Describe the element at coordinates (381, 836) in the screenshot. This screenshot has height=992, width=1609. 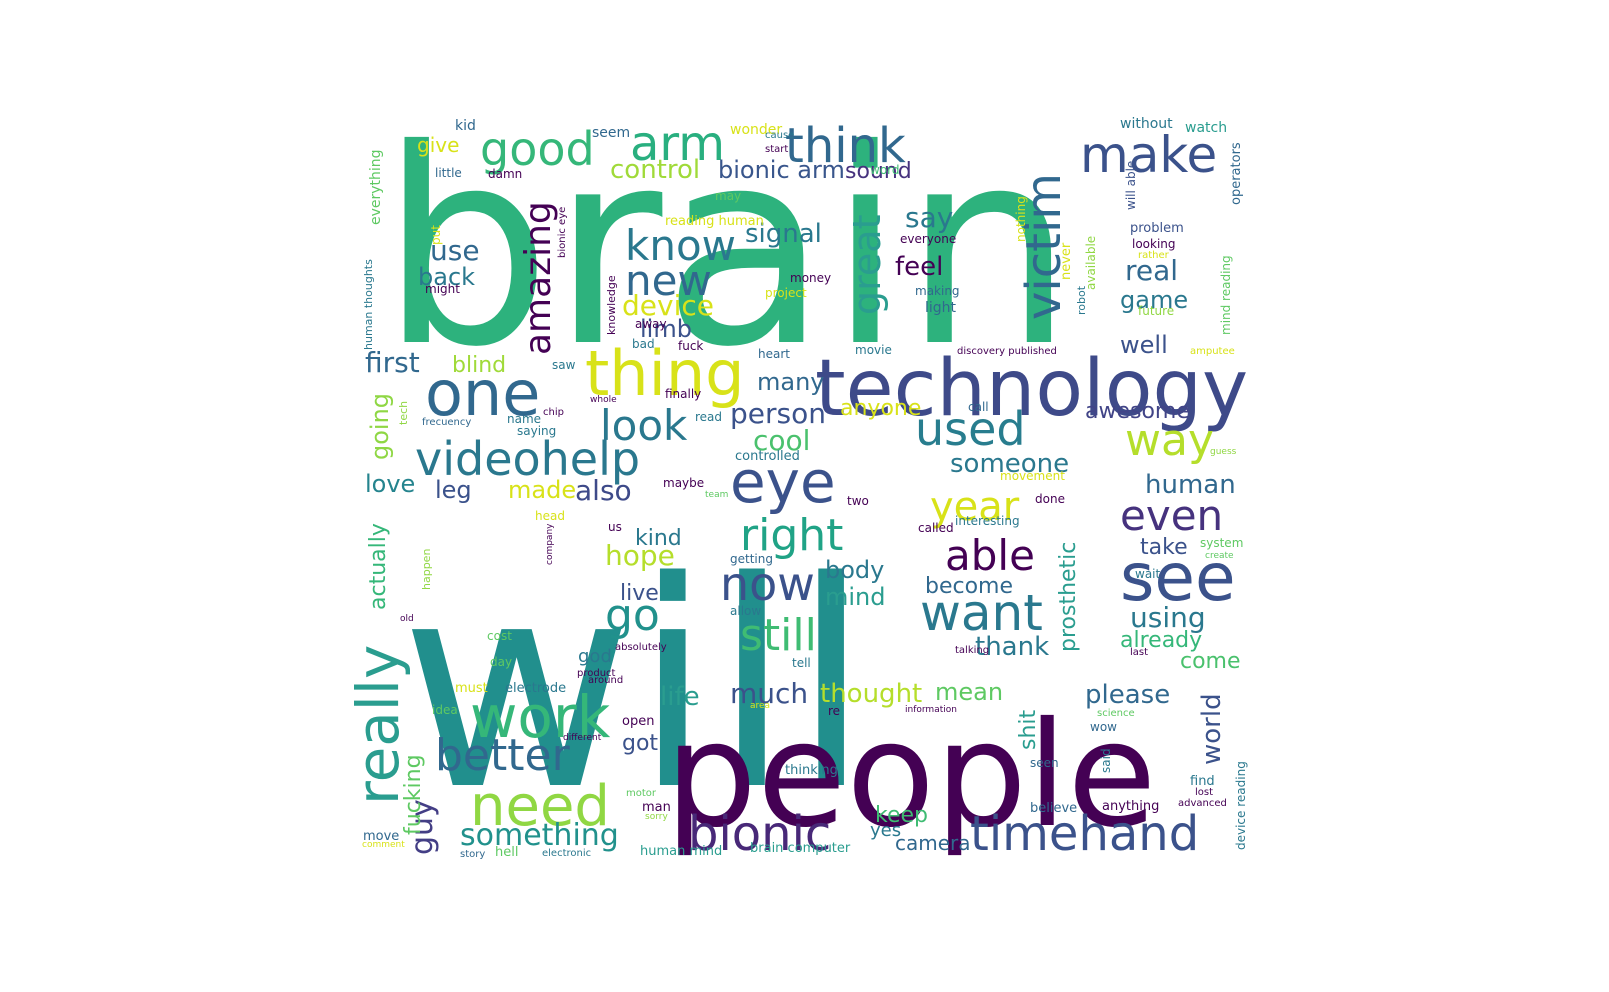
I see `word-move: move` at that location.